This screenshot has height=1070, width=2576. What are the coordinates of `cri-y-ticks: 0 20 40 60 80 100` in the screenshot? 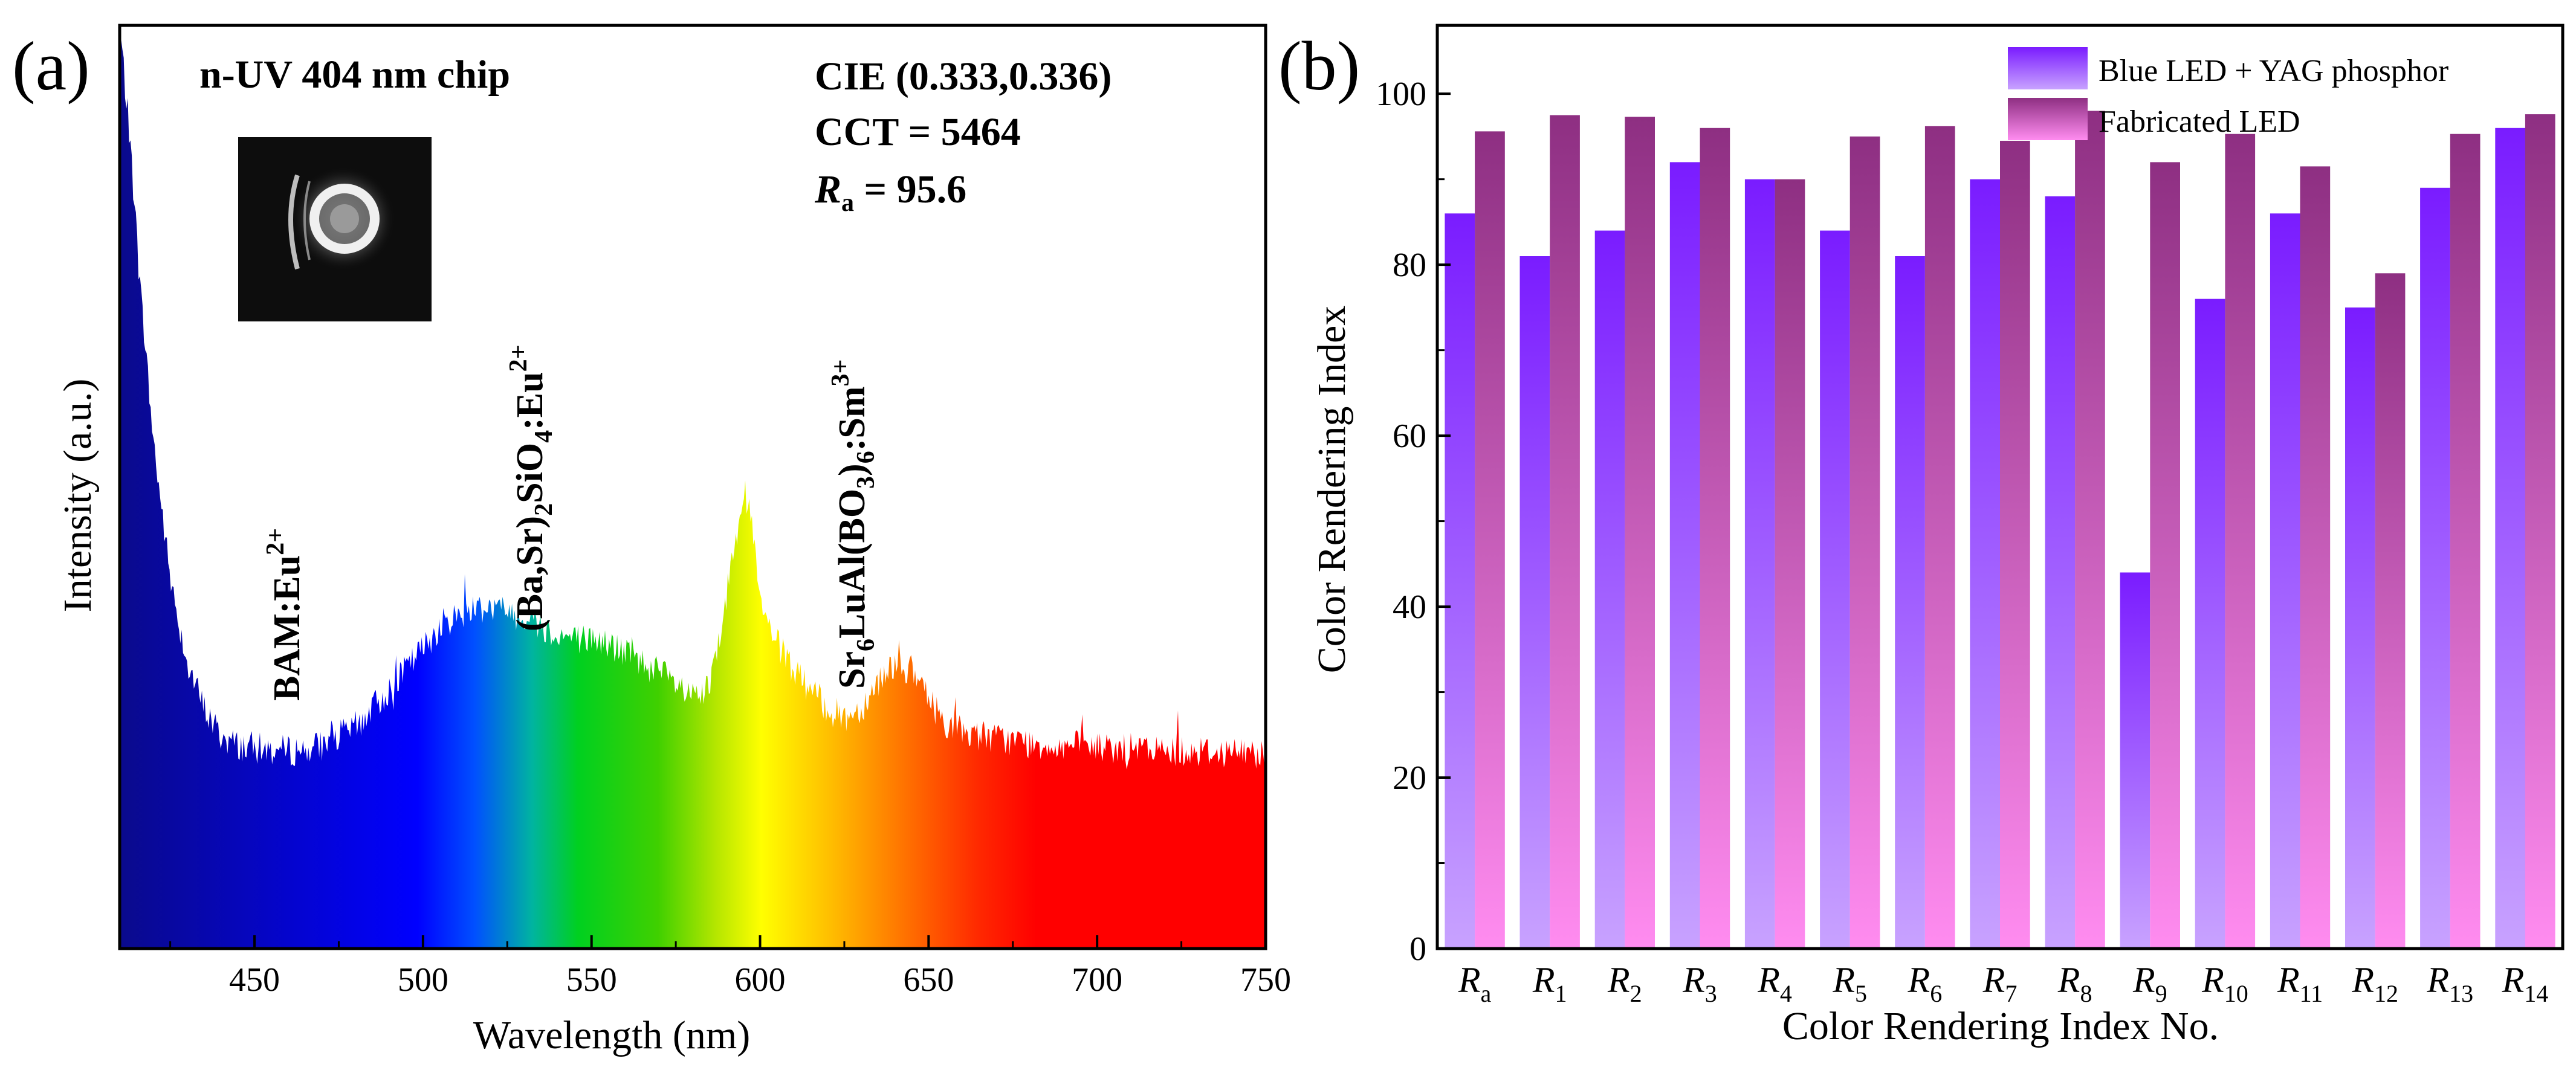 It's located at (1413, 522).